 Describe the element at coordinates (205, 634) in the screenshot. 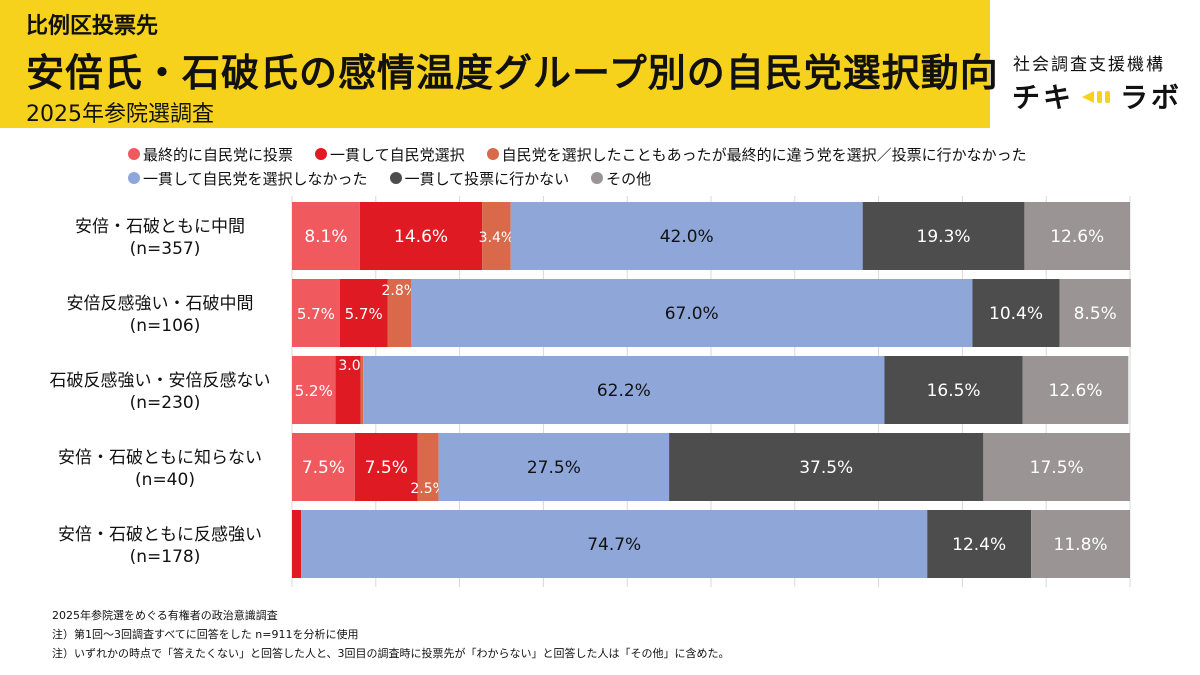

I see `footnote-1: 注）第1回～3回調査すべてに回答をした n=911を分析に使用` at that location.